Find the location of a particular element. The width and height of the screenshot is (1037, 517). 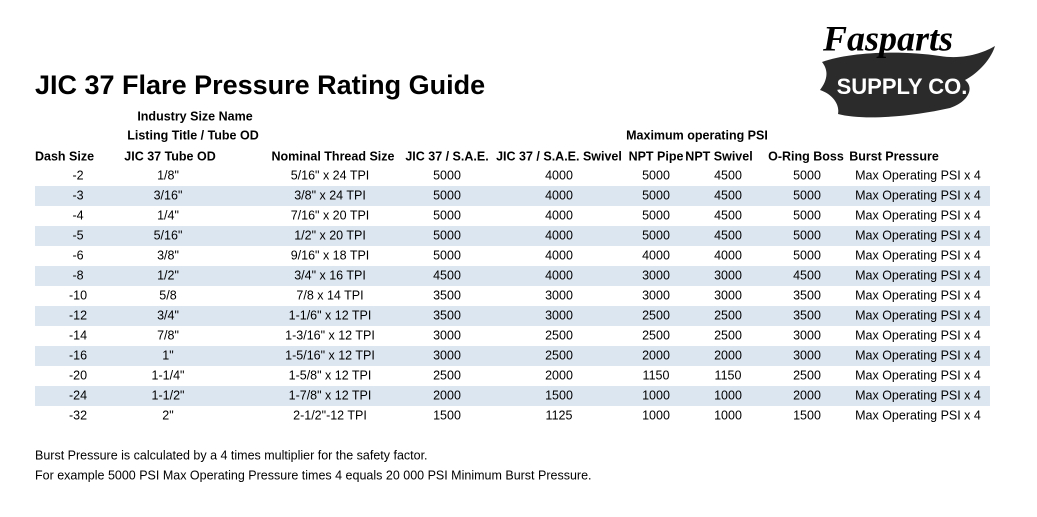

logo: Fasparts SUPPLY CO. is located at coordinates (907, 68).